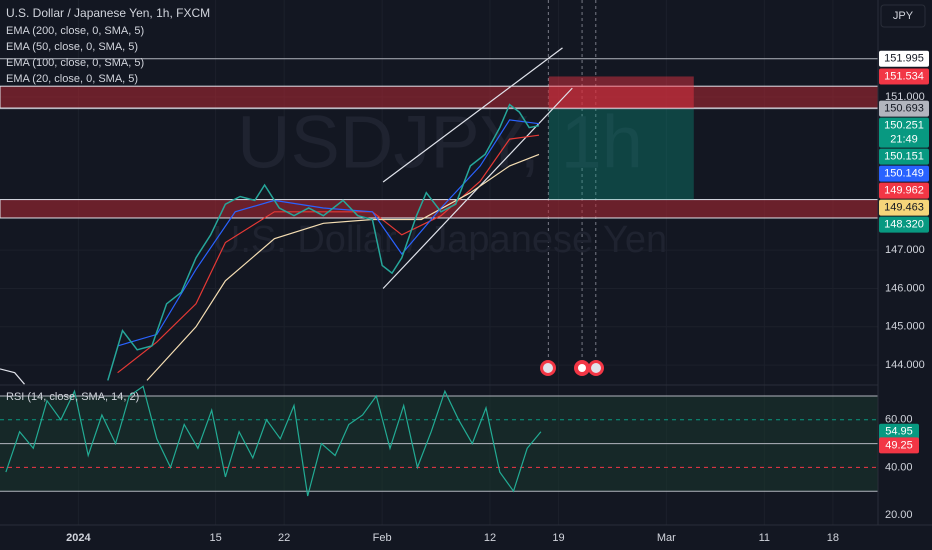  I want to click on x-tick-label: 15, so click(215, 538).